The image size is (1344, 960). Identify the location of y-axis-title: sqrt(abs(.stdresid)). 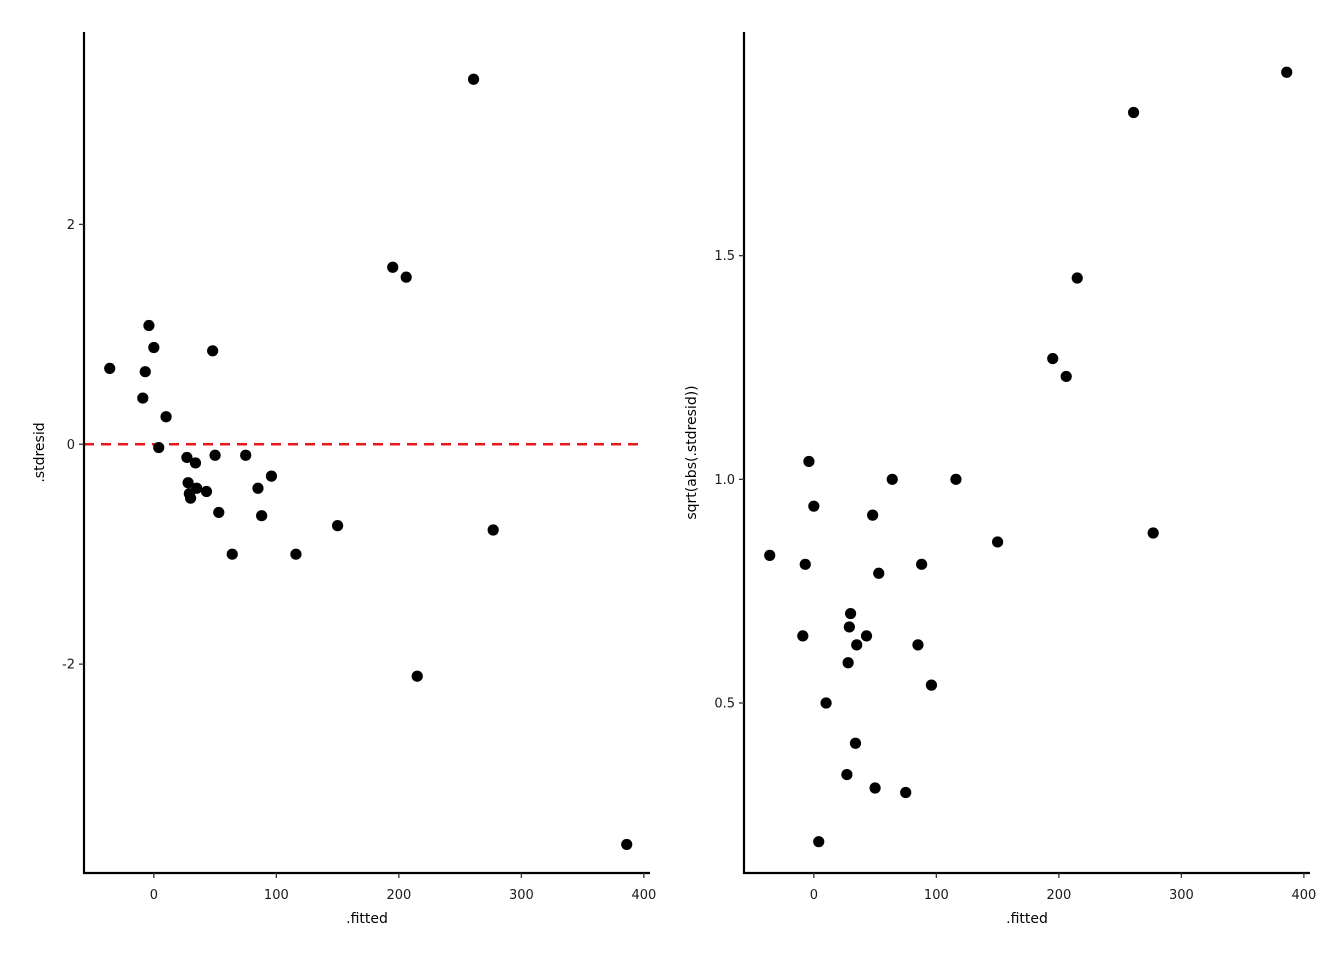
(692, 452).